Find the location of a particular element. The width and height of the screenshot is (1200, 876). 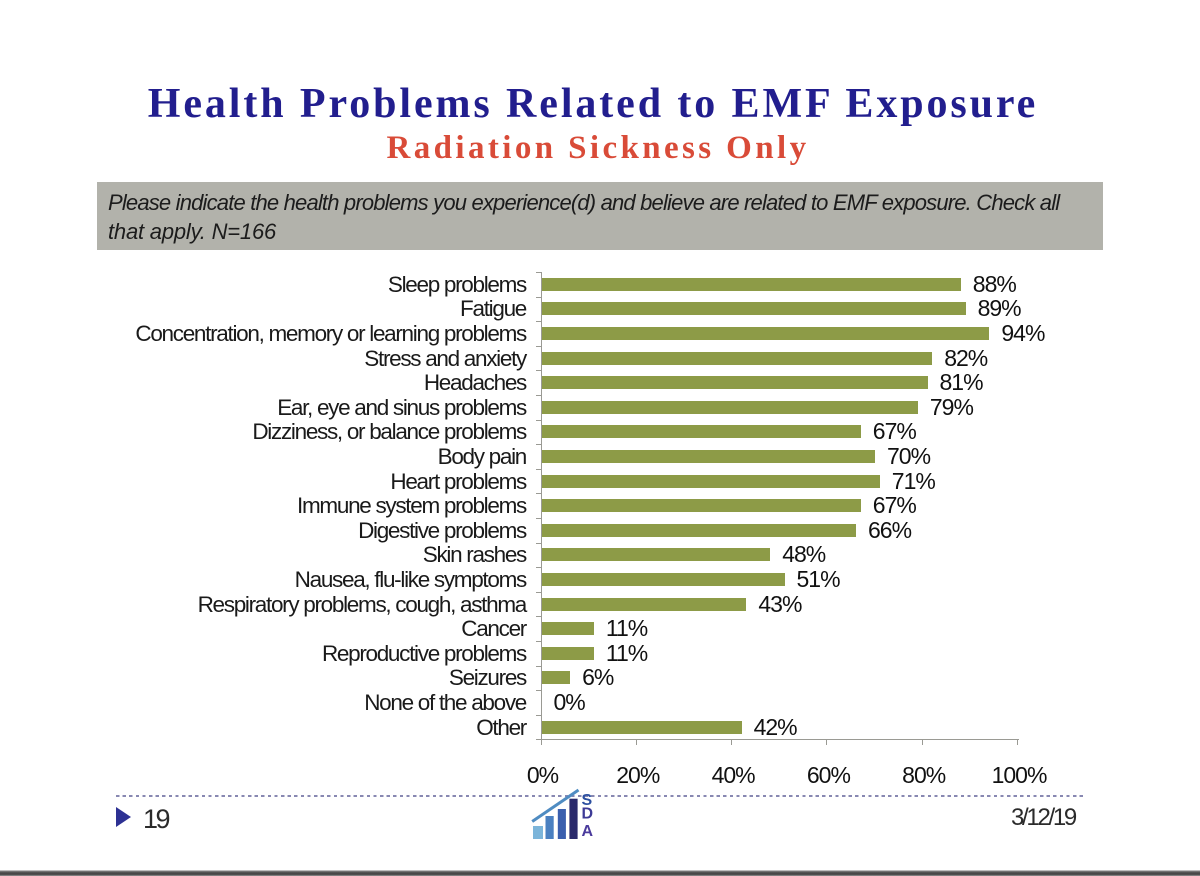

svg-text: A is located at coordinates (588, 831).